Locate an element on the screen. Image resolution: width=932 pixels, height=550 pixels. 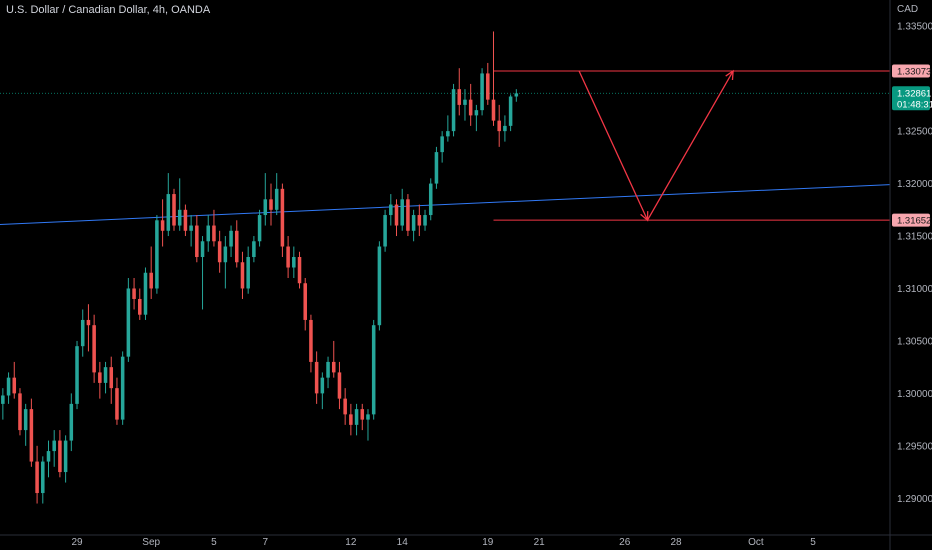
y-tick-label: 1.33500 is located at coordinates (914, 27).